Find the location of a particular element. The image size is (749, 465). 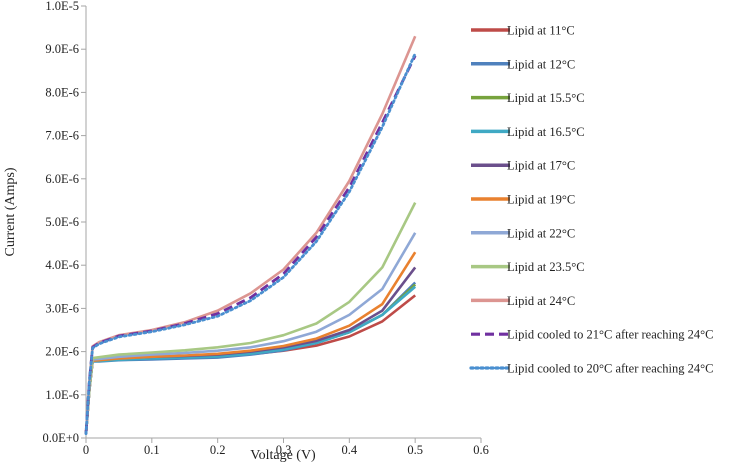

legend-label: Lipid cooled to 20°C after reaching 24°C is located at coordinates (610, 369).